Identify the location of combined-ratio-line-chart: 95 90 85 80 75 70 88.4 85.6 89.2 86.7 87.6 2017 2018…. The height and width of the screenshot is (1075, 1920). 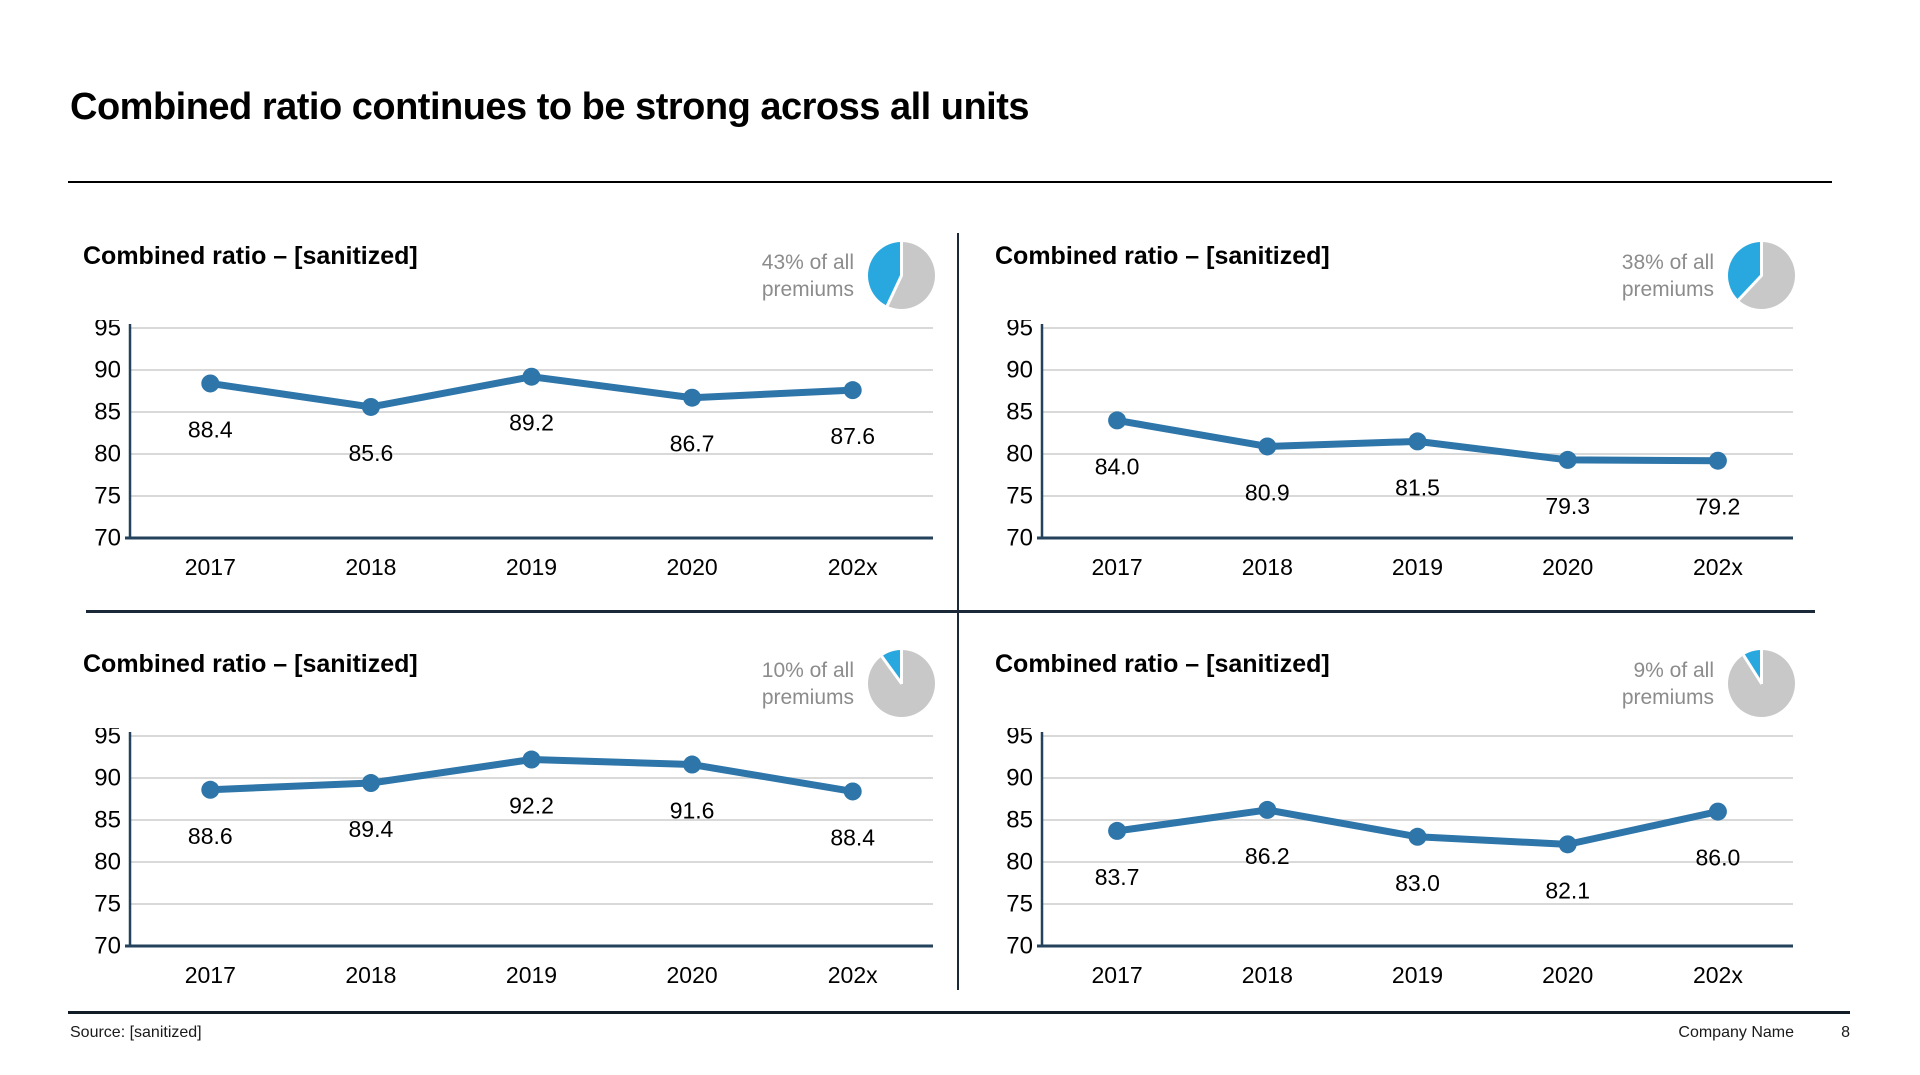
(513, 450).